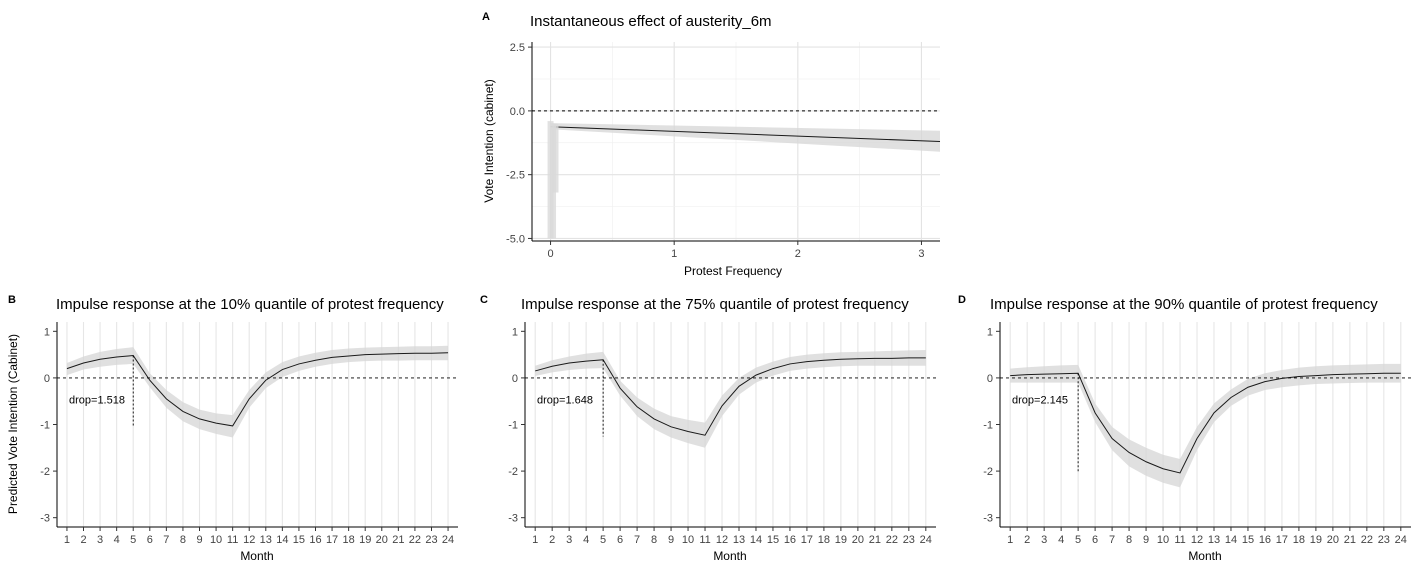  Describe the element at coordinates (517, 112) in the screenshot. I see `y-tick-label: 0.0` at that location.